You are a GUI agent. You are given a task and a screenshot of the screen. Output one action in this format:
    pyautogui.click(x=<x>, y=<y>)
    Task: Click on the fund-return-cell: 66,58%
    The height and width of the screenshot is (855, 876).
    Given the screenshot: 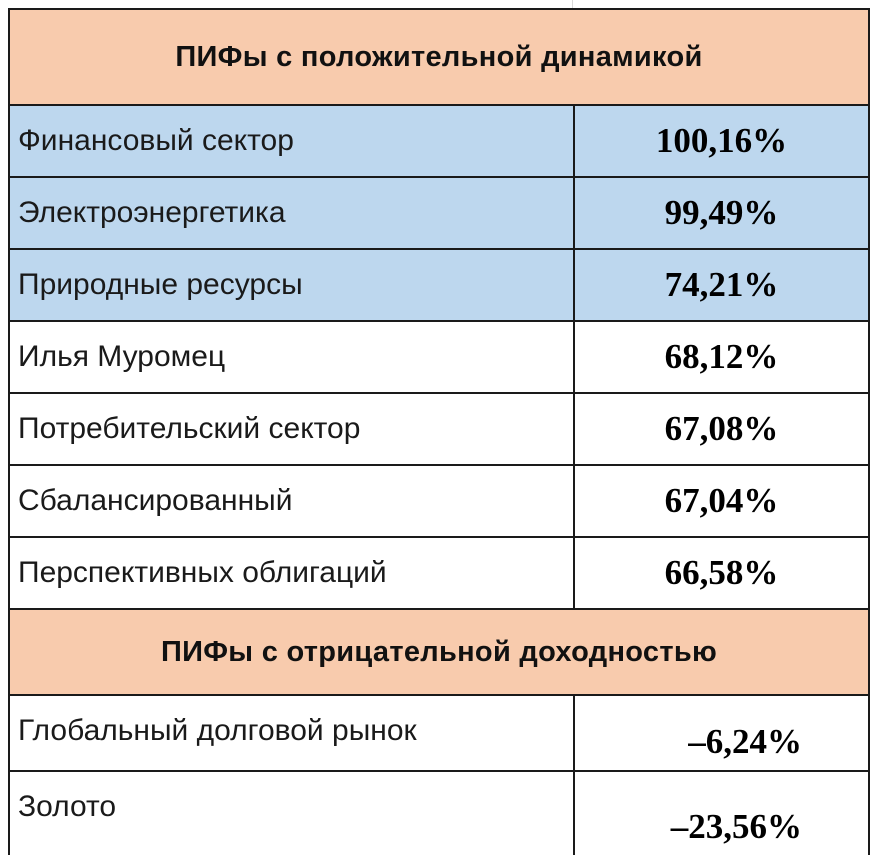 What is the action you would take?
    pyautogui.click(x=721, y=573)
    